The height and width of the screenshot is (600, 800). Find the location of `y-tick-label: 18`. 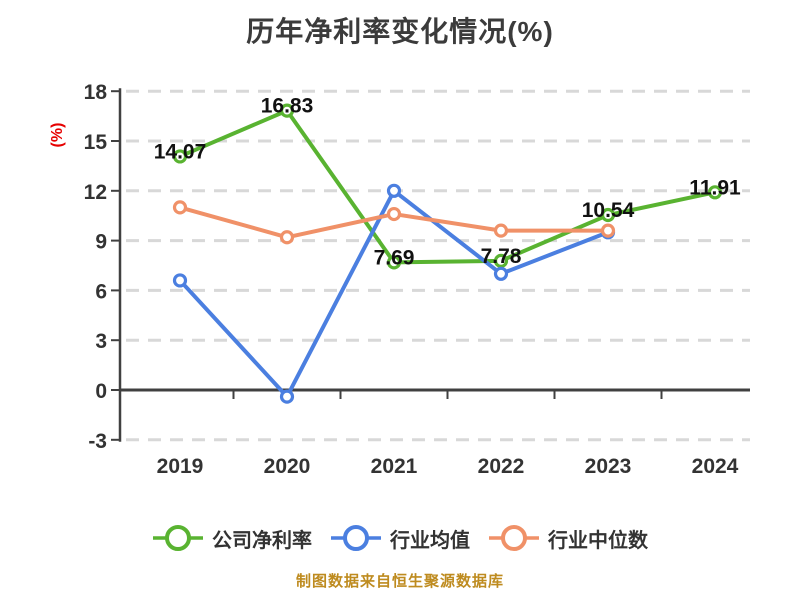

y-tick-label: 18 is located at coordinates (96, 92).